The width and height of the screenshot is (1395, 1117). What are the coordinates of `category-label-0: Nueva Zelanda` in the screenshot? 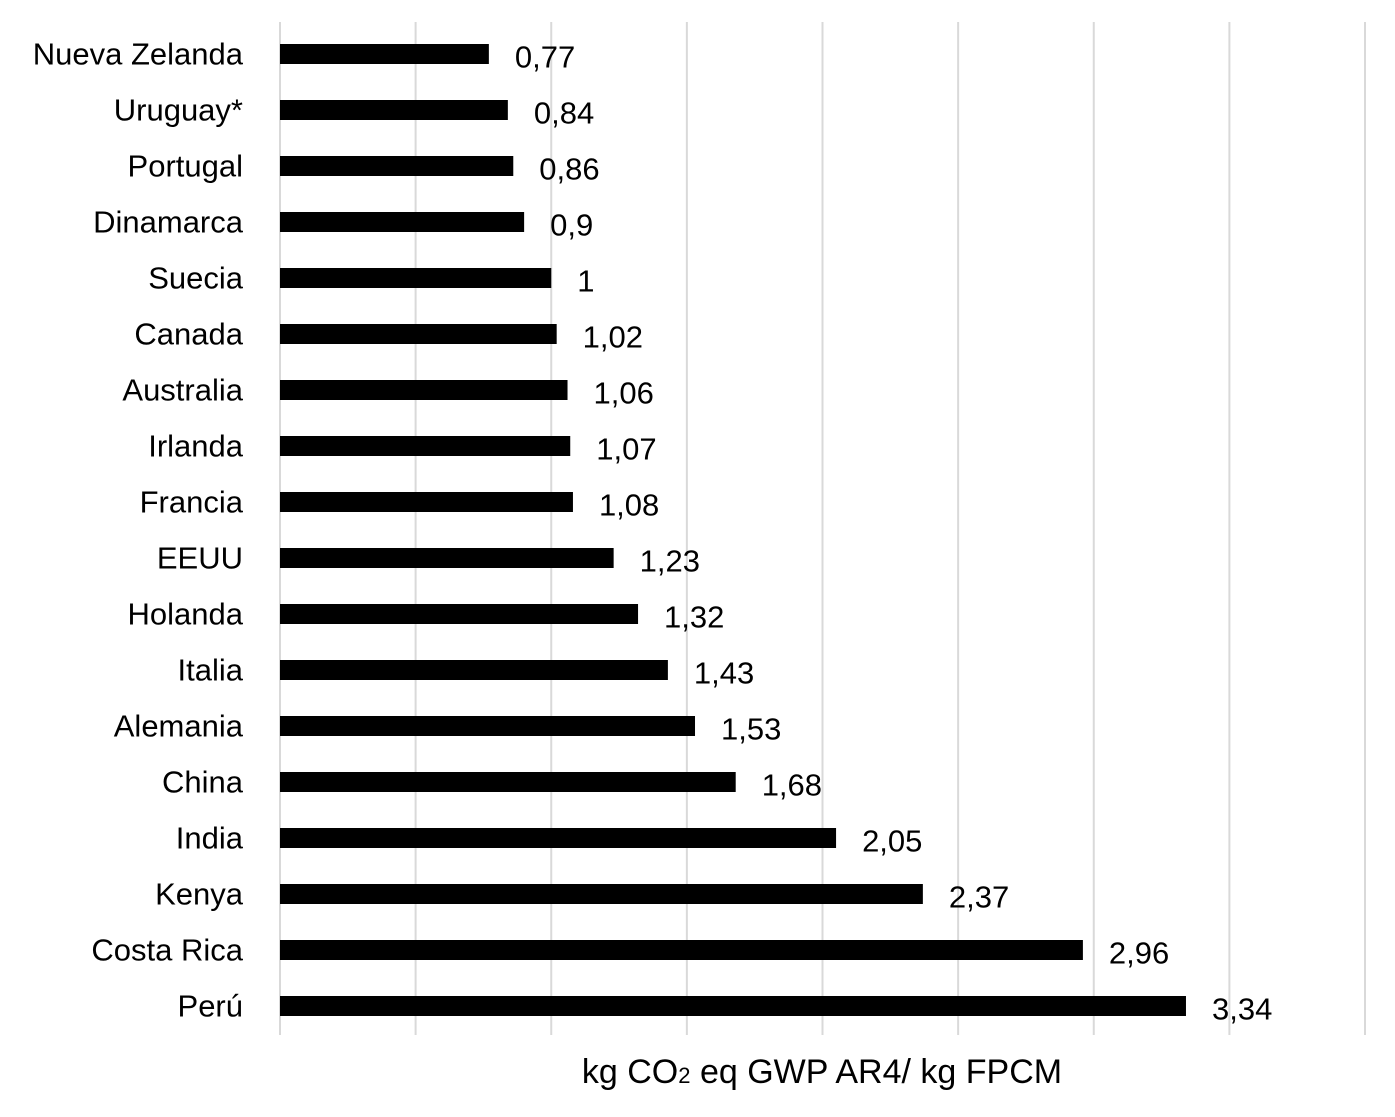 It's located at (138, 54).